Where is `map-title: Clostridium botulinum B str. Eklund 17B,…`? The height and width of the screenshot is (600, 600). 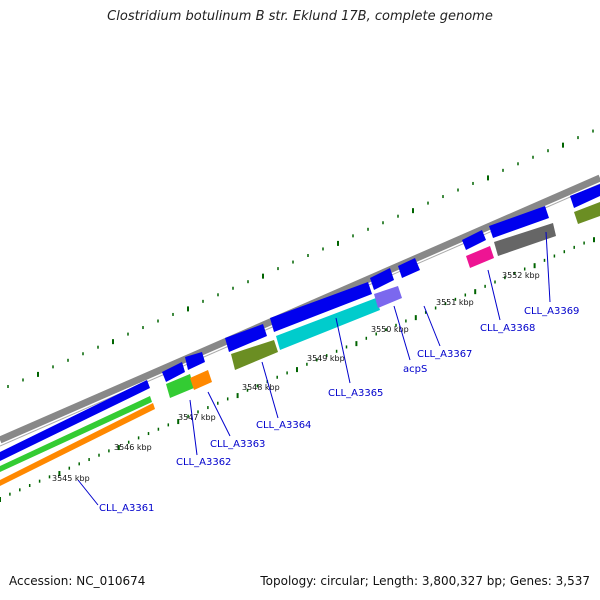
map-title: Clostridium botulinum B str. Eklund 17B,… is located at coordinates (300, 16).